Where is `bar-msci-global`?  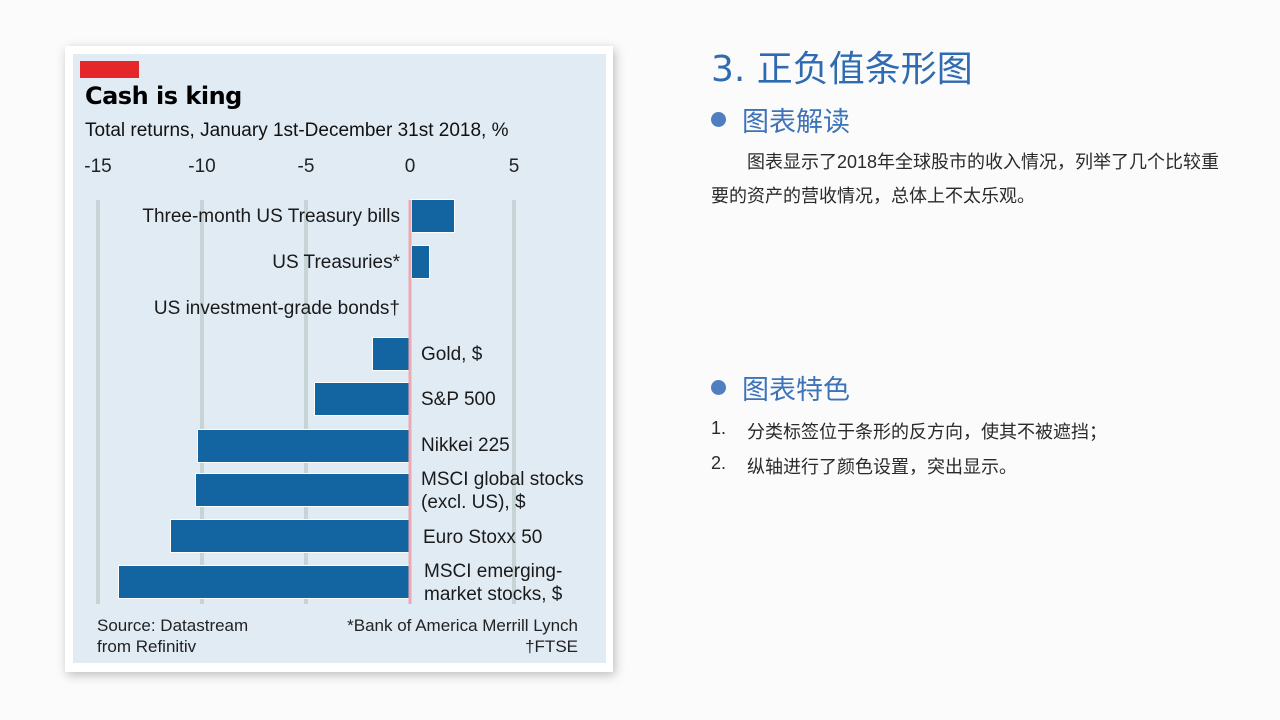 bar-msci-global is located at coordinates (302, 490).